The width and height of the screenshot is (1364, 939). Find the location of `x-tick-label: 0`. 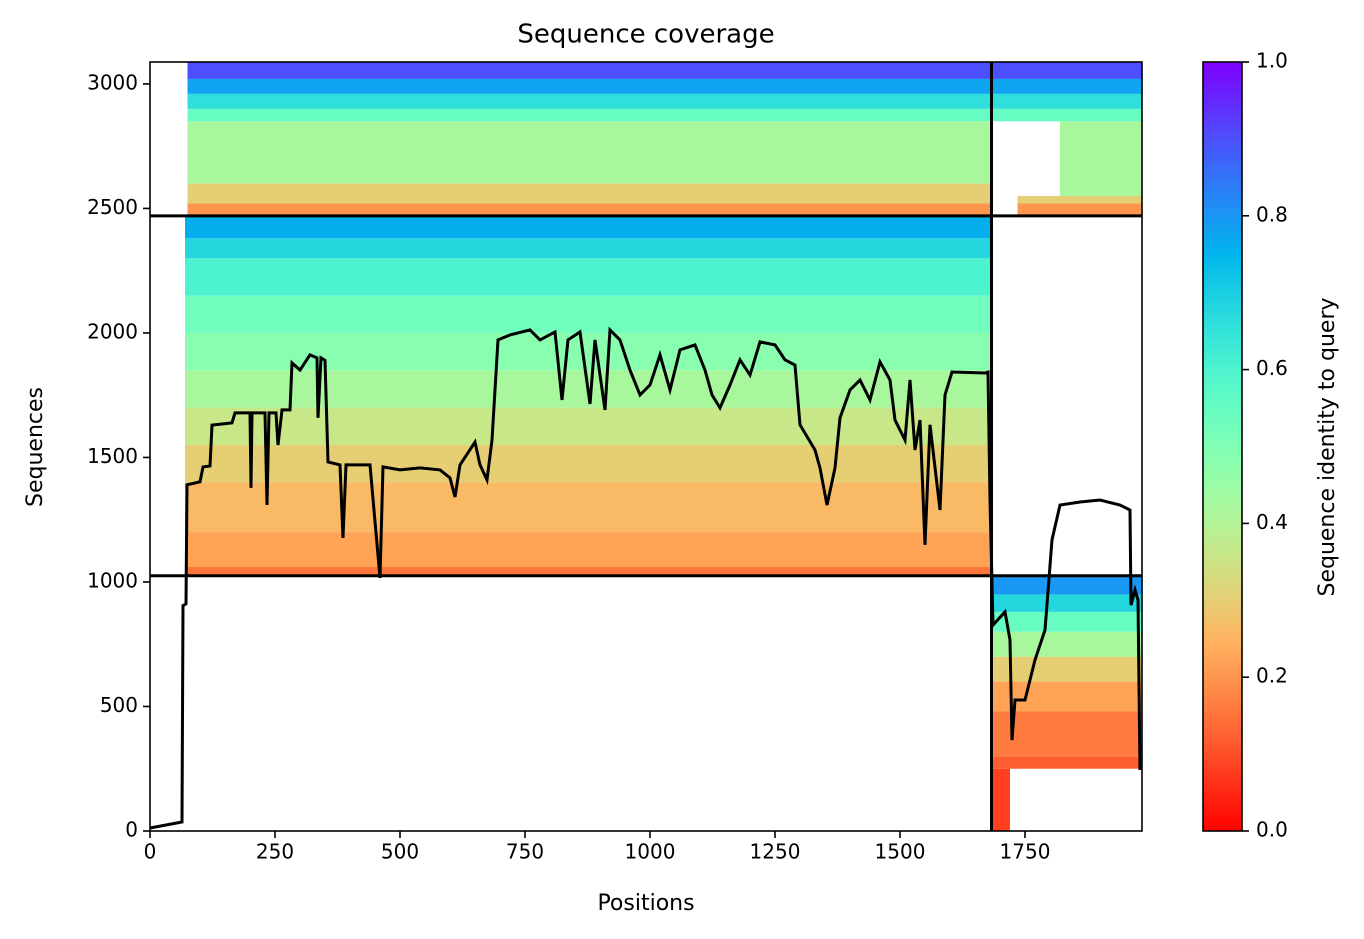

x-tick-label: 0 is located at coordinates (150, 852).